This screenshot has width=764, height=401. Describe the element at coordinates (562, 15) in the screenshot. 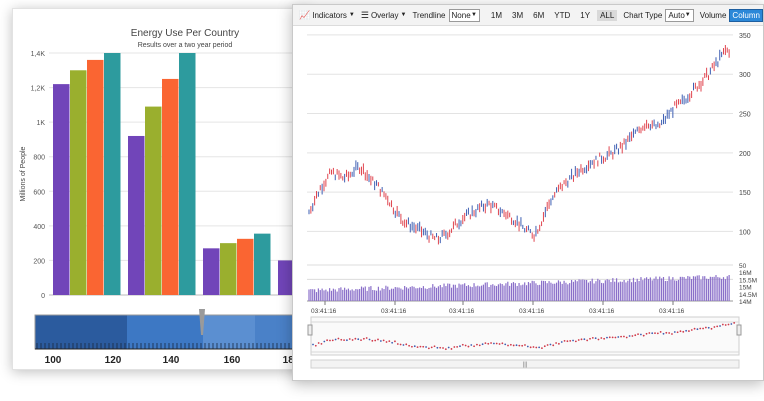

I see `range-button-ytd: YTD` at that location.